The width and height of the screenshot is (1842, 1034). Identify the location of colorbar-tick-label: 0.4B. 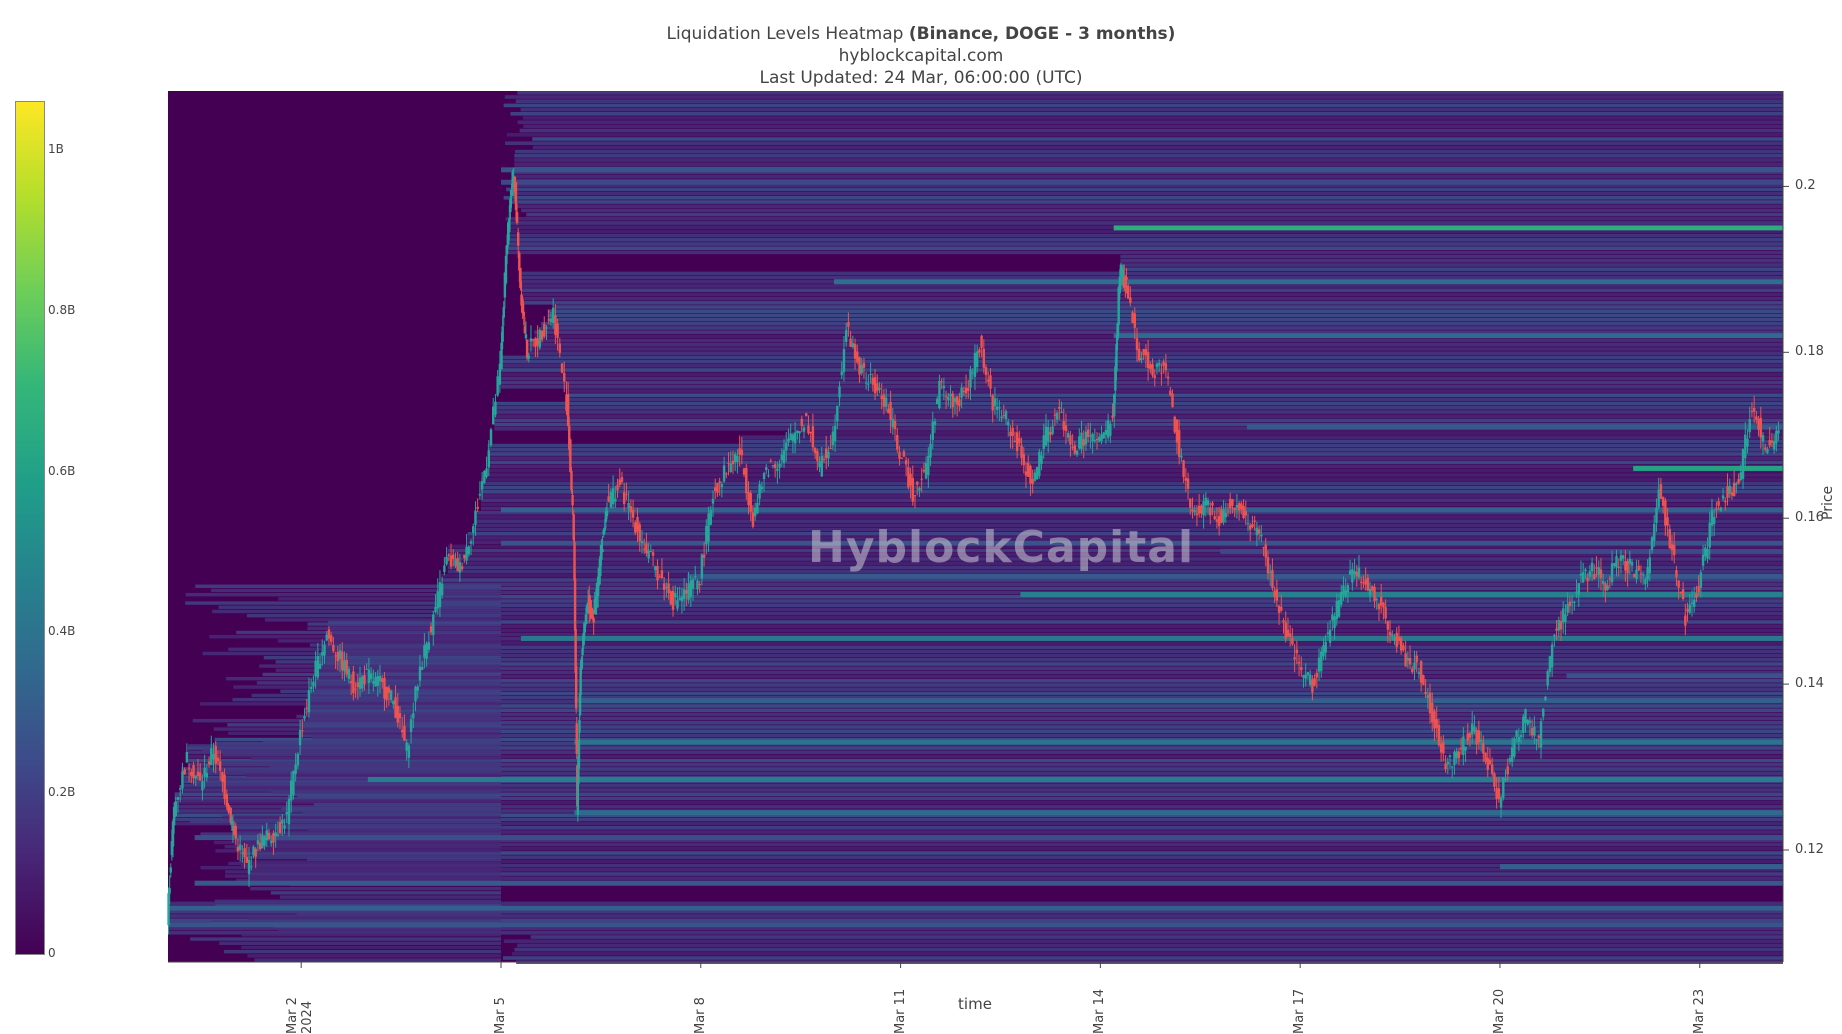
(62, 631).